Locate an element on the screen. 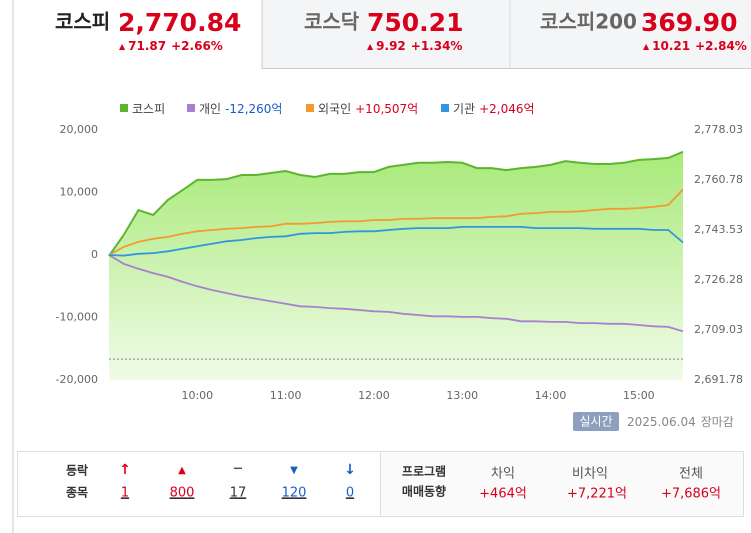 The height and width of the screenshot is (533, 751). y2-tick-label: 2,743.53 is located at coordinates (718, 229).